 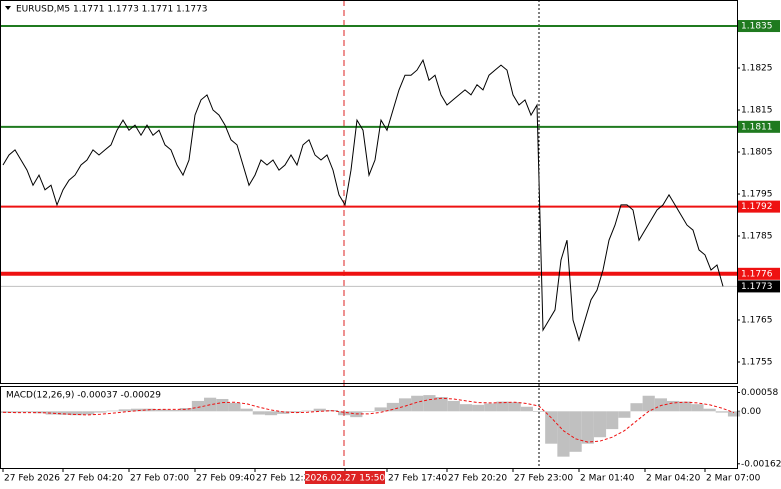 I want to click on level-label: 1.1776, so click(x=757, y=274).